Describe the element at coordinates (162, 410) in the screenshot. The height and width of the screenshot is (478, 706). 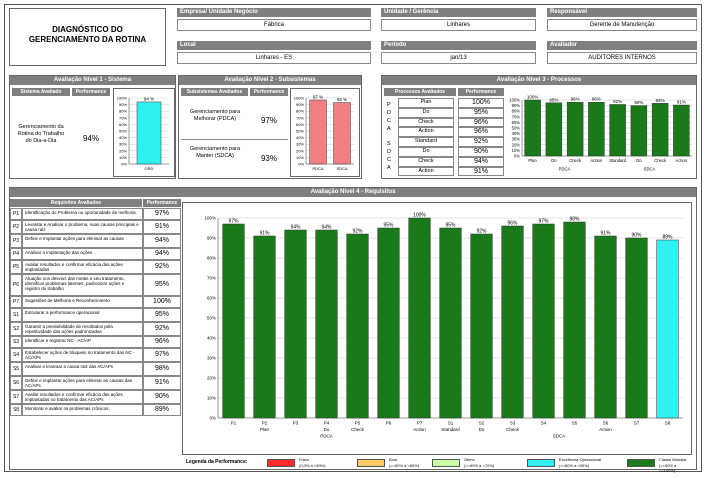
I see `nivel4-row-perf: 89%` at that location.